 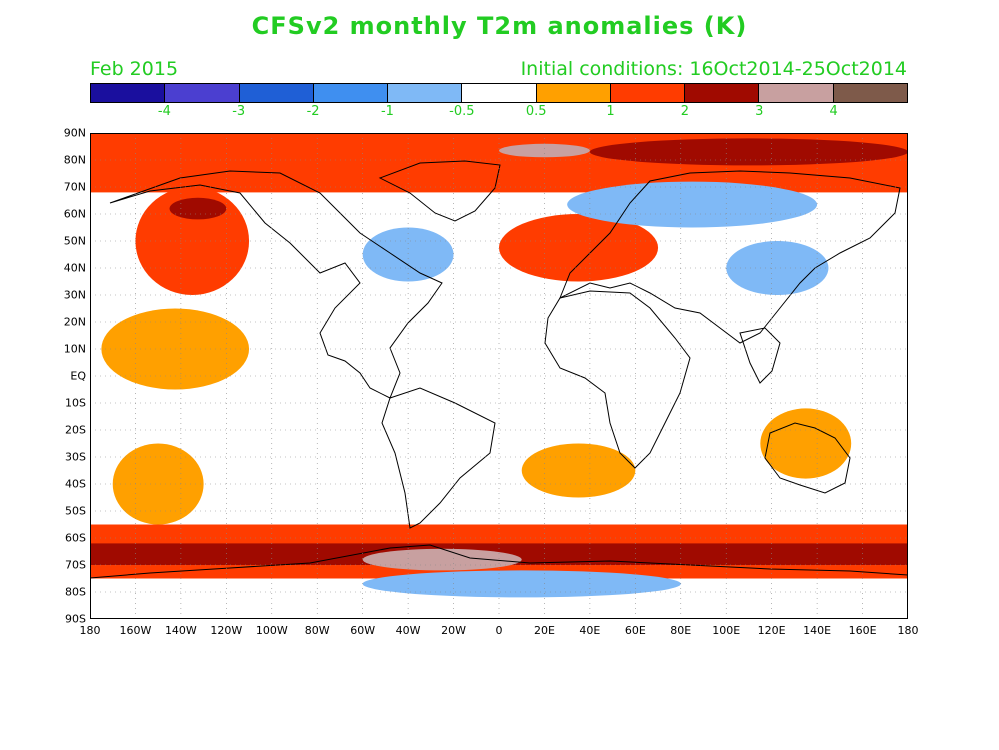 What do you see at coordinates (75, 511) in the screenshot?
I see `latitude-label: 50S` at bounding box center [75, 511].